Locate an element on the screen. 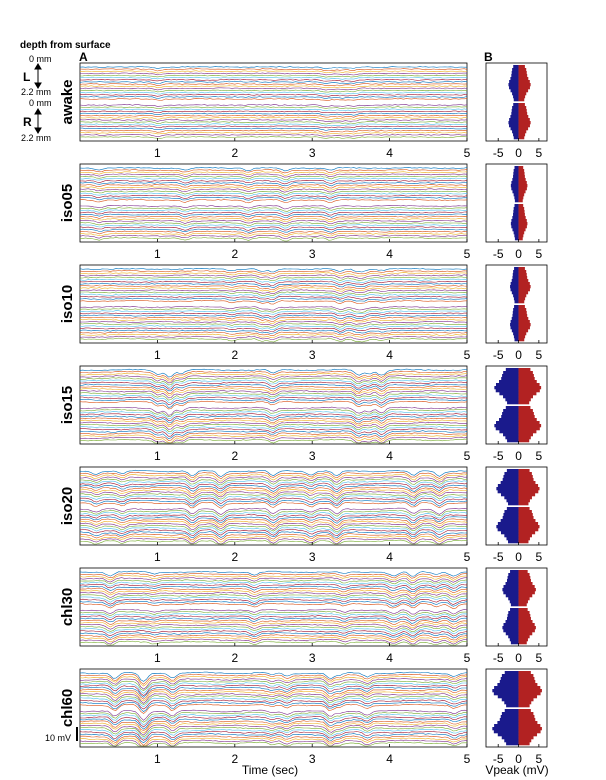  depth-arrow-left is located at coordinates (38, 76).